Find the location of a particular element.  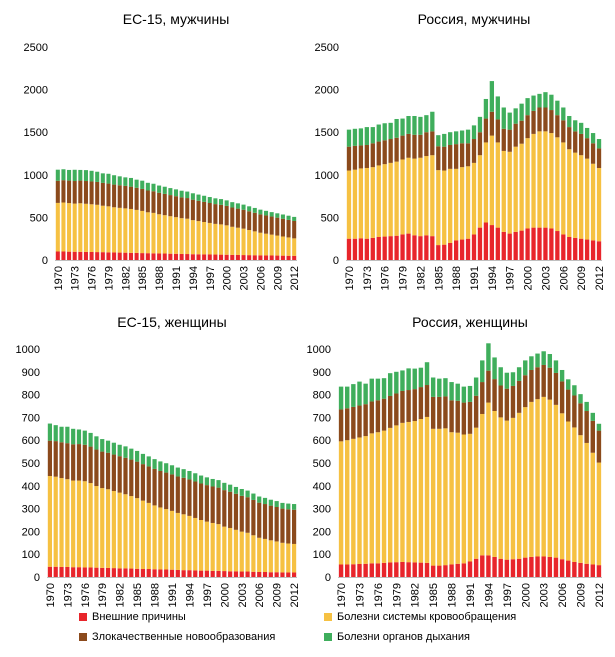

bar-external-1996 is located at coordinates (204, 257).